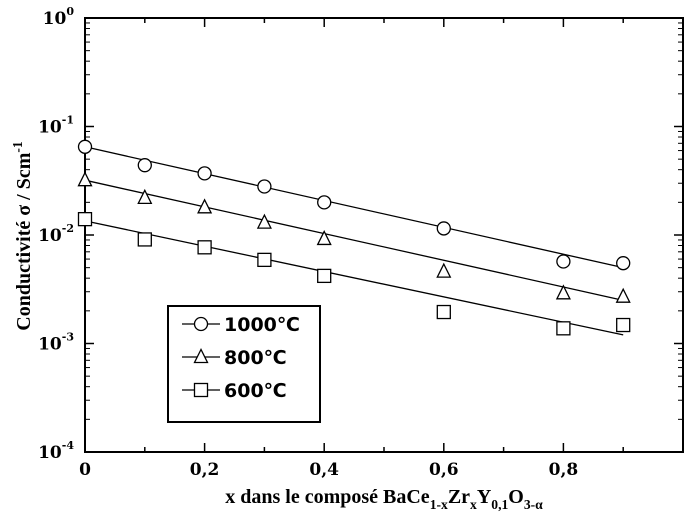 The height and width of the screenshot is (512, 687). I want to click on y-axis-title: Conductivité σ / Scm-1, so click(22, 236).